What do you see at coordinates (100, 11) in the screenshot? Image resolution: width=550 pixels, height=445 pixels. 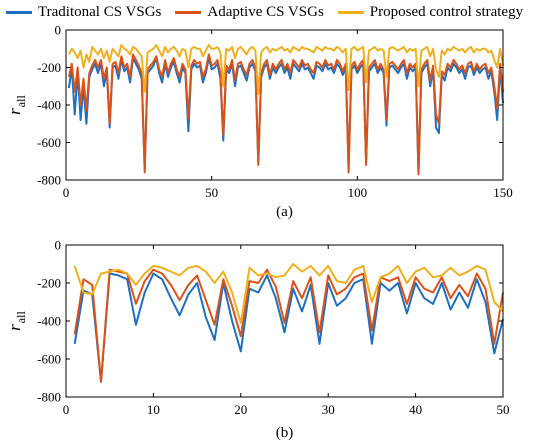 I see `legend-label-traditional: Traditonal CS VSGs` at bounding box center [100, 11].